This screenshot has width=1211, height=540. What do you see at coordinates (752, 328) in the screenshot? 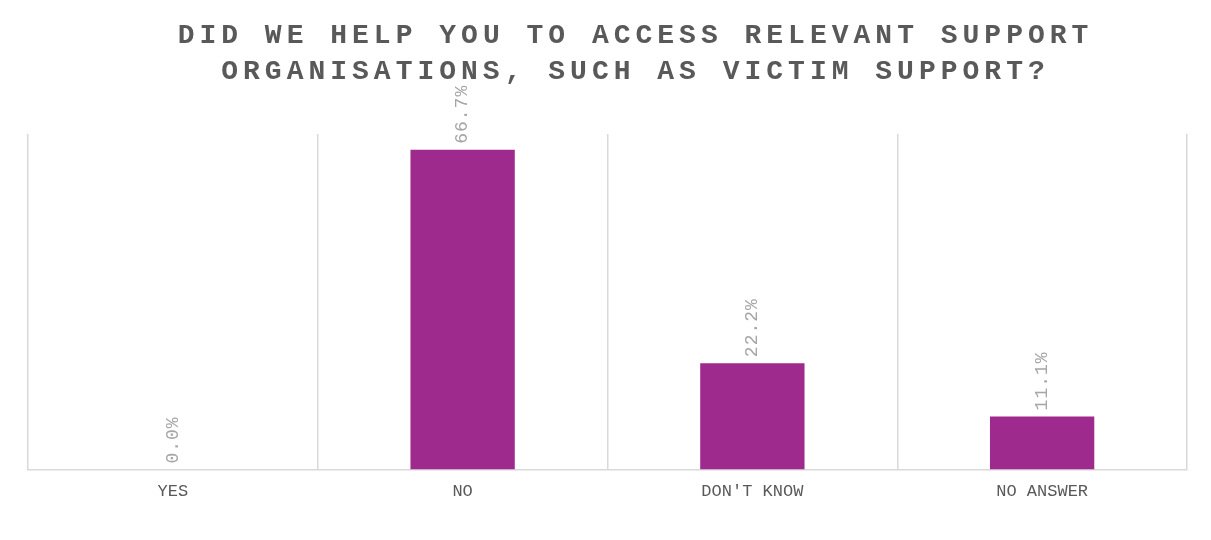
I see `data-label: 22.2%` at bounding box center [752, 328].